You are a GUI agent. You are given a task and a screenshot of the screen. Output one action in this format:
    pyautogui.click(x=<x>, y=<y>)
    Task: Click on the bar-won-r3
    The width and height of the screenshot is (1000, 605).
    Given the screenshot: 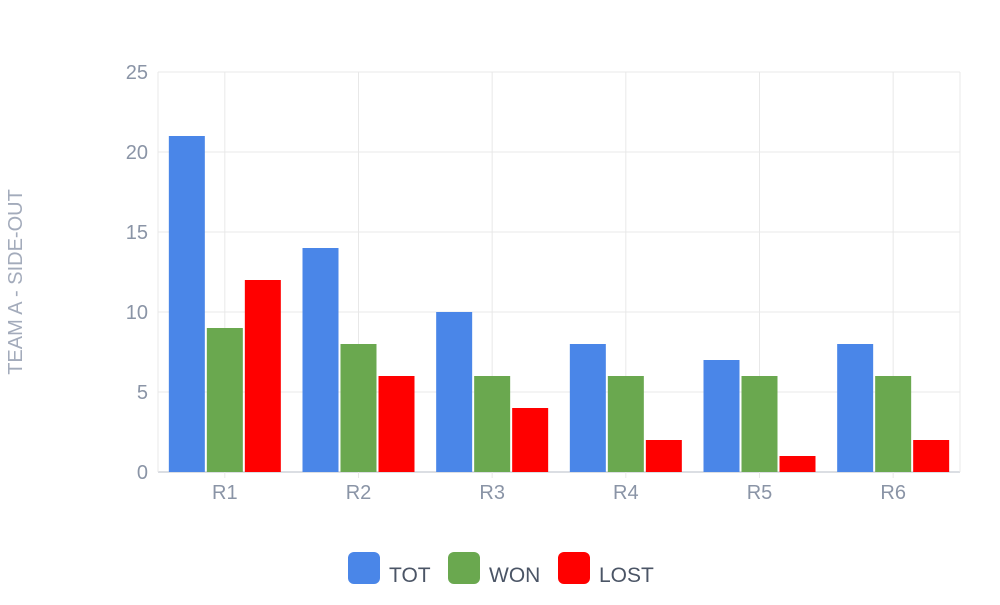 What is the action you would take?
    pyautogui.click(x=492, y=424)
    